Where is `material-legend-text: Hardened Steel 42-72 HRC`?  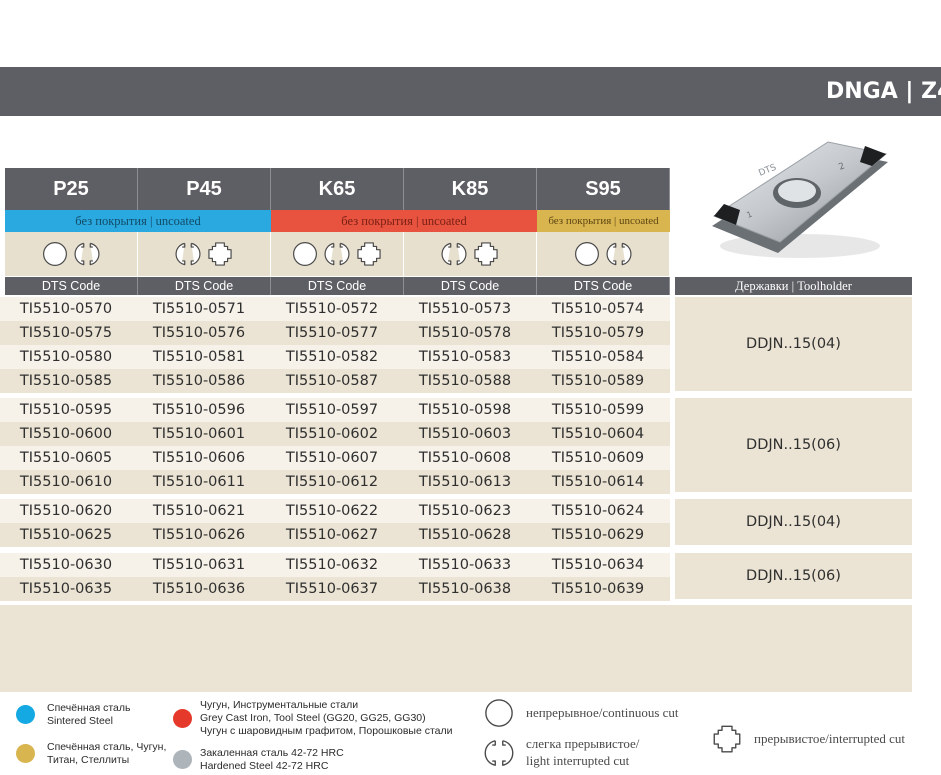 material-legend-text: Hardened Steel 42-72 HRC is located at coordinates (264, 766).